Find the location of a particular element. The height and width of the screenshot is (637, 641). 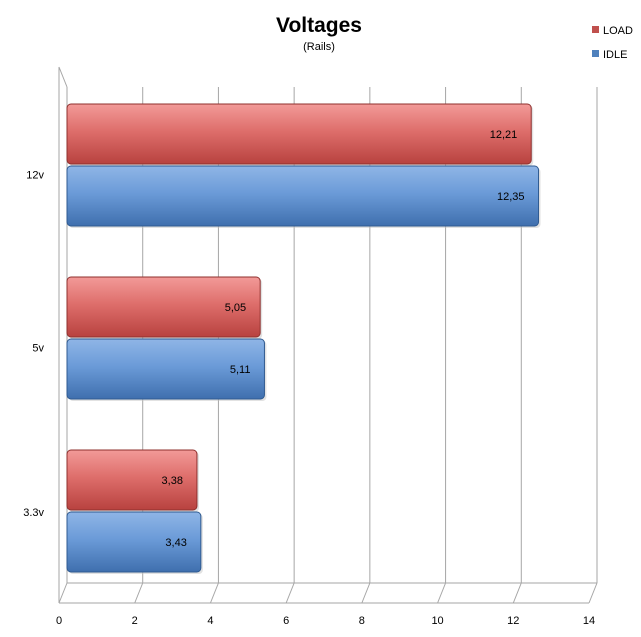

data-label: 3,43 is located at coordinates (175, 543).